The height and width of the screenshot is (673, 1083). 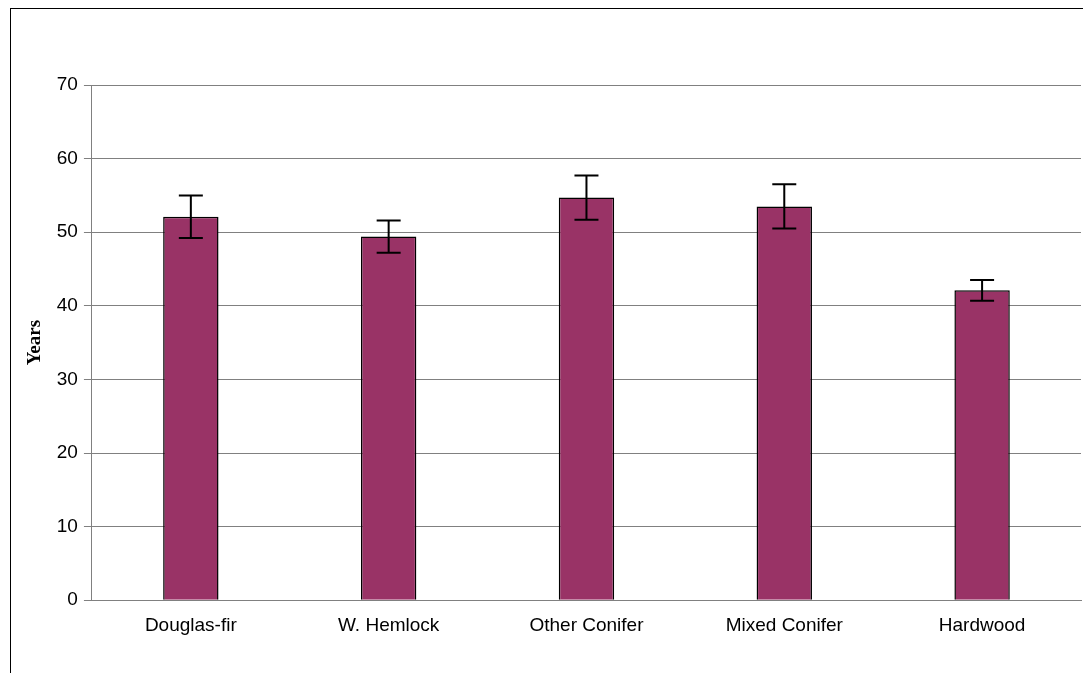 I want to click on y-tick-label: 0, so click(x=72, y=599).